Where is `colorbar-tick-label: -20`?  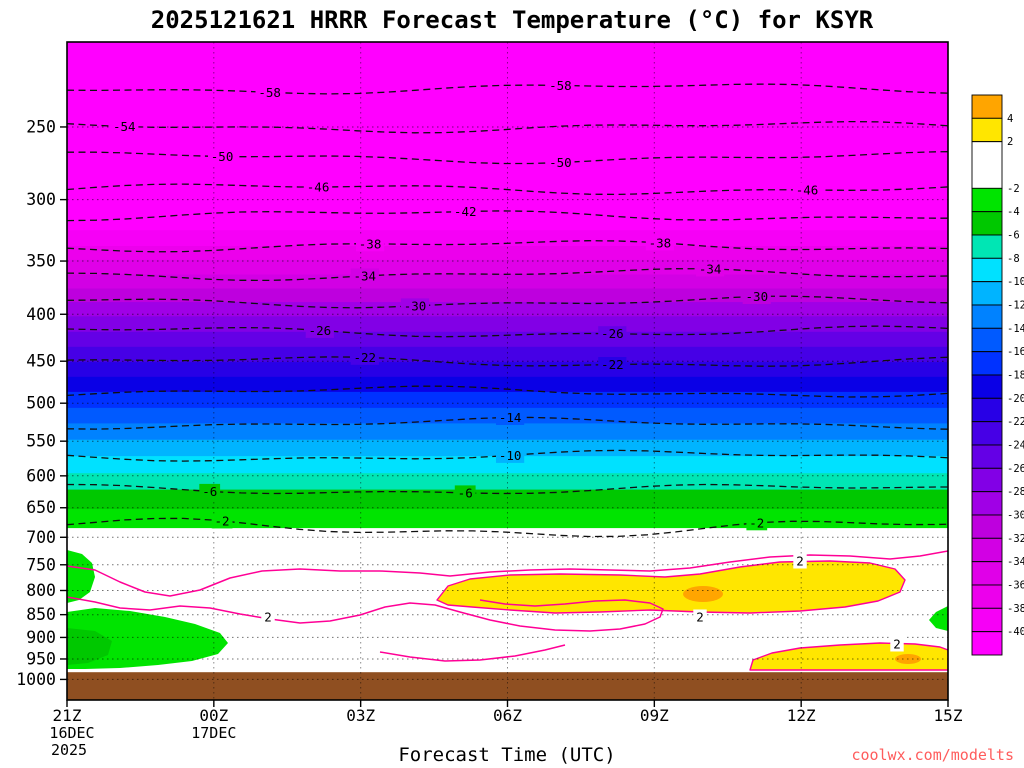
colorbar-tick-label: -20 is located at coordinates (1015, 399).